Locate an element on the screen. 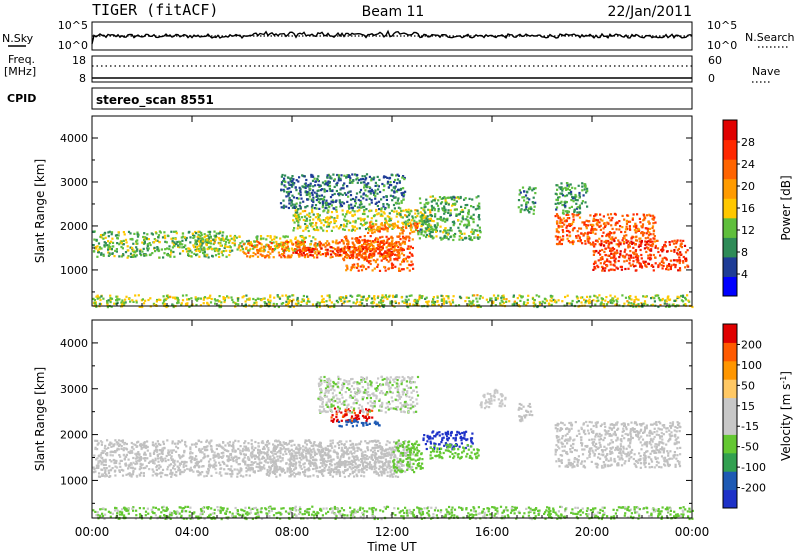  colorbar-tick-label: 20 is located at coordinates (748, 186).